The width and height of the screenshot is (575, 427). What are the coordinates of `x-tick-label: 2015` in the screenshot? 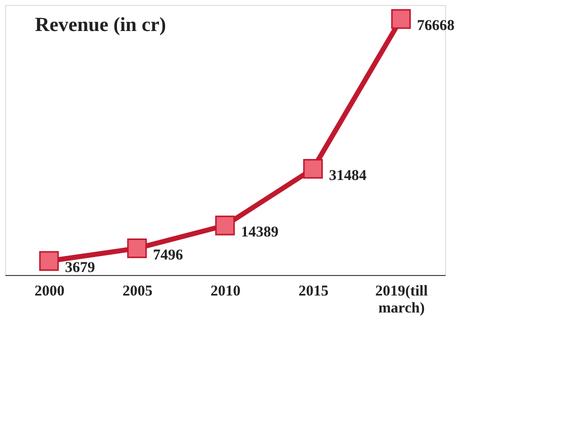 It's located at (313, 292).